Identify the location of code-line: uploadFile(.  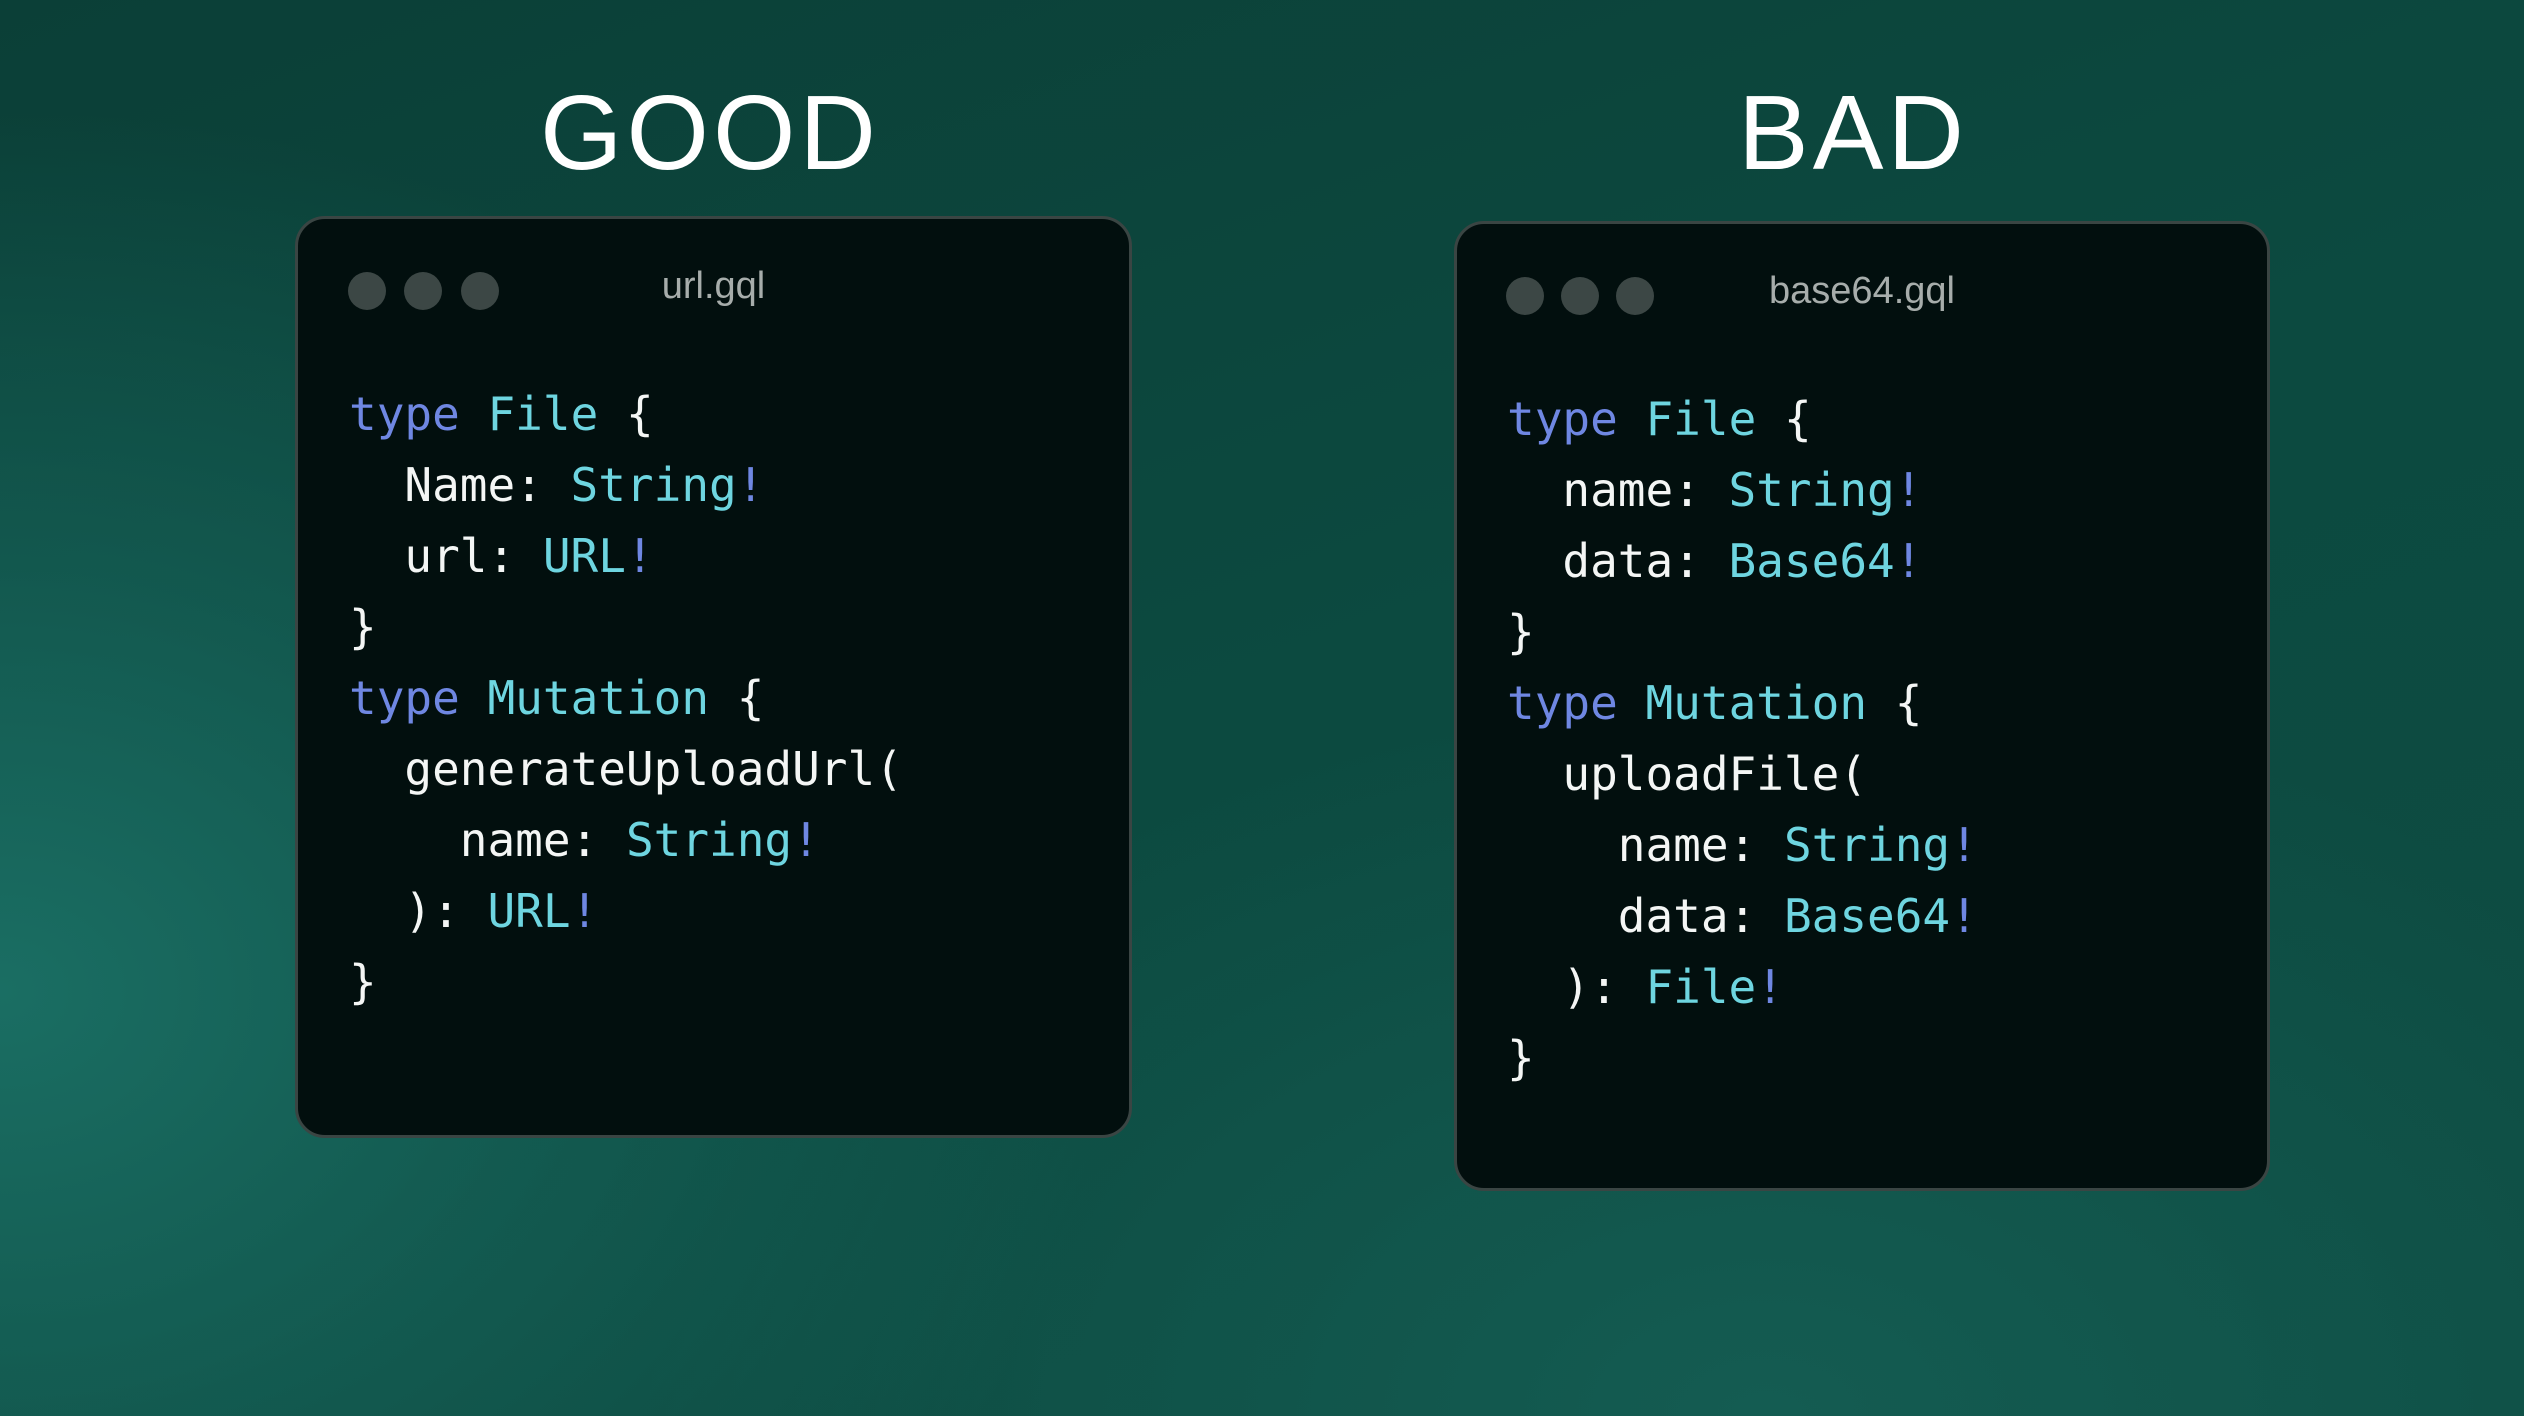
(1742, 774).